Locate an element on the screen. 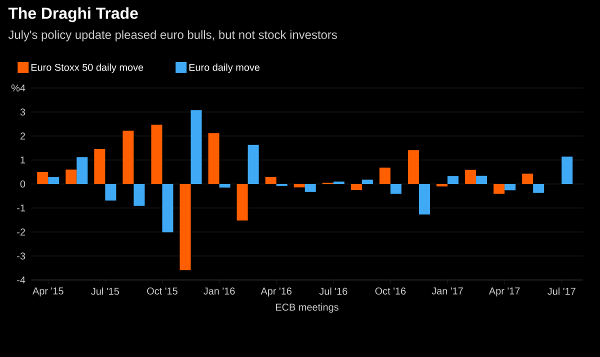  x-tick-label: Jan '17 is located at coordinates (447, 291).